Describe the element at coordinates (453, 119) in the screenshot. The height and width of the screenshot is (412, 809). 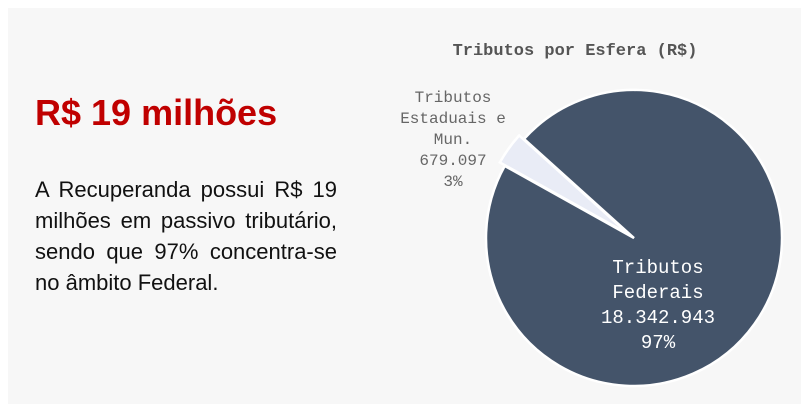
I see `label-category: Tributos Estaduais e Mun.` at that location.